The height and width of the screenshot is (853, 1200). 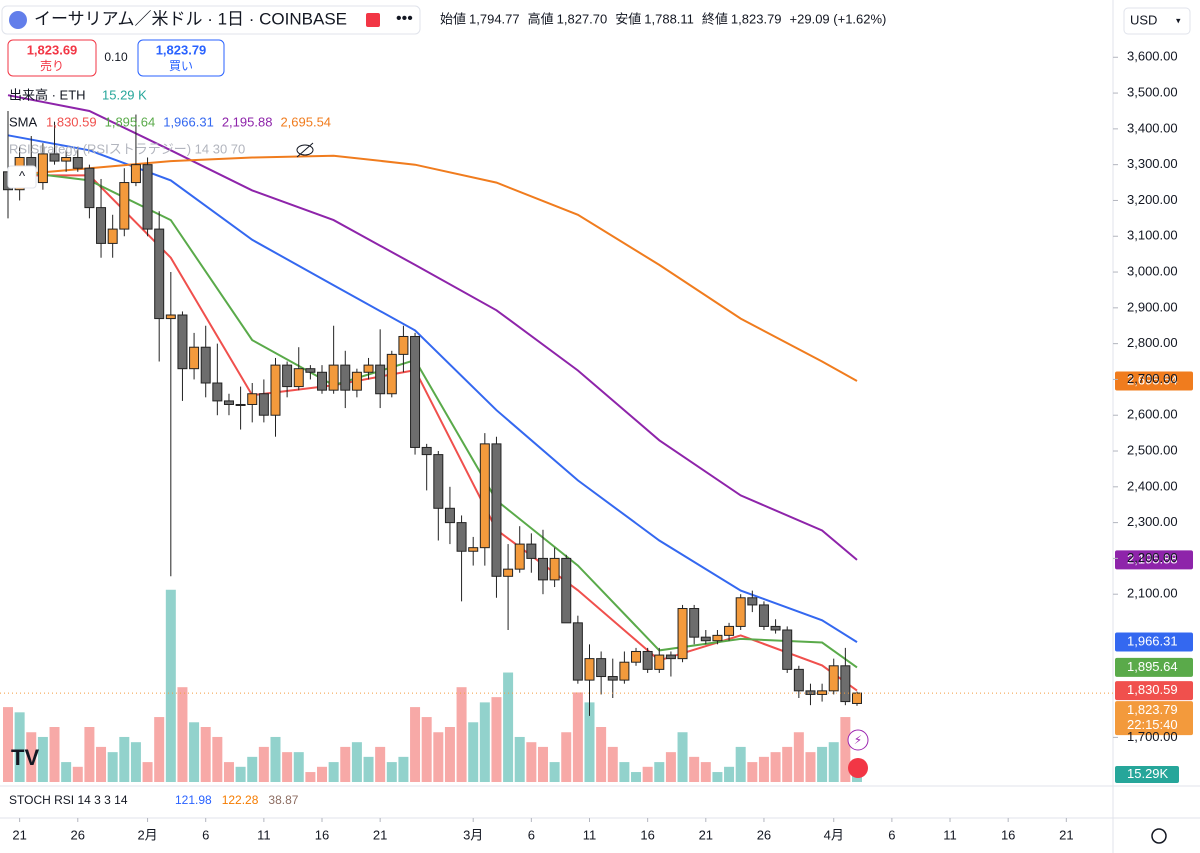 I want to click on price-tag-label: 1,966.31, so click(x=1152, y=640).